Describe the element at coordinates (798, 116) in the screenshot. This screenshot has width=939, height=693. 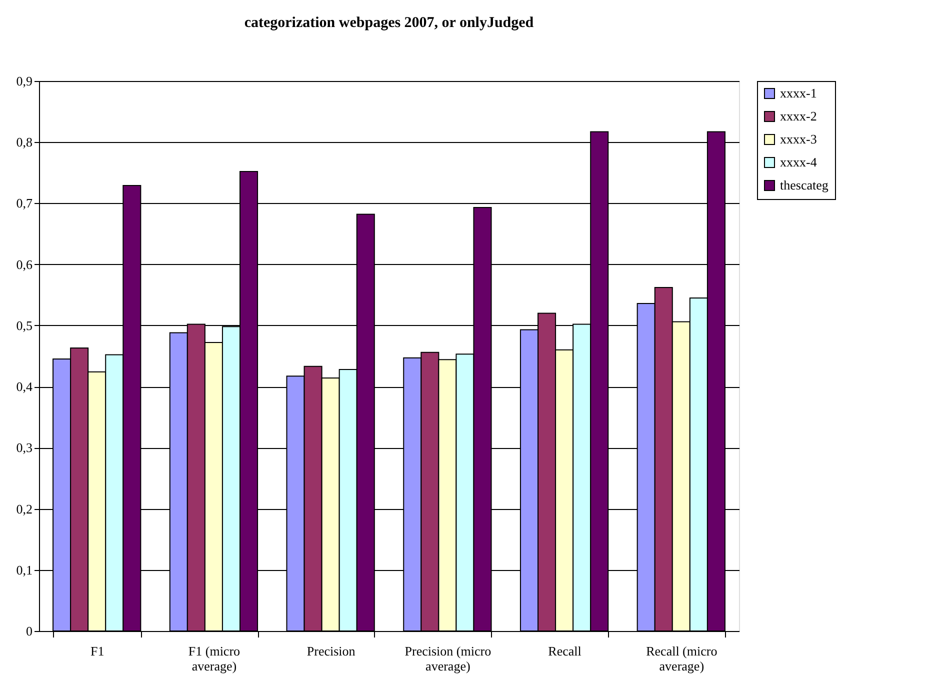
I see `legend-label: xxxx-2` at that location.